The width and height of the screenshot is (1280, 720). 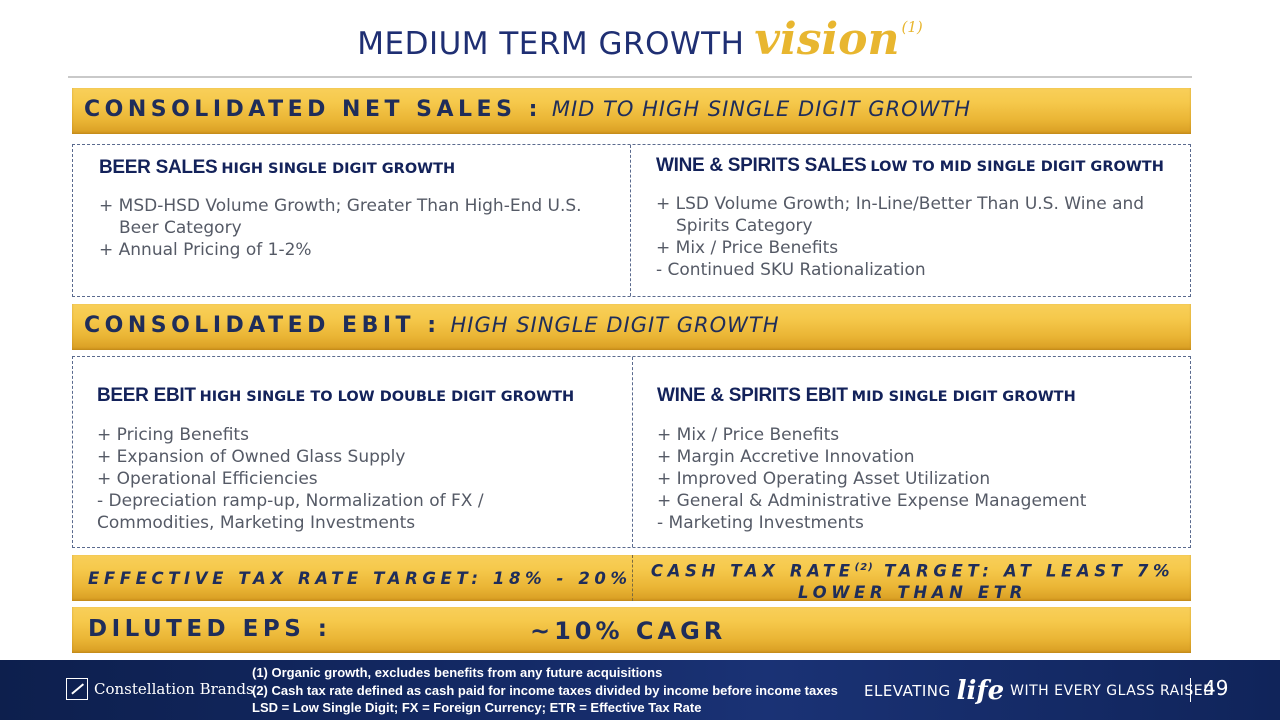 I want to click on beer-sales-label: BEER SALES, so click(x=158, y=167).